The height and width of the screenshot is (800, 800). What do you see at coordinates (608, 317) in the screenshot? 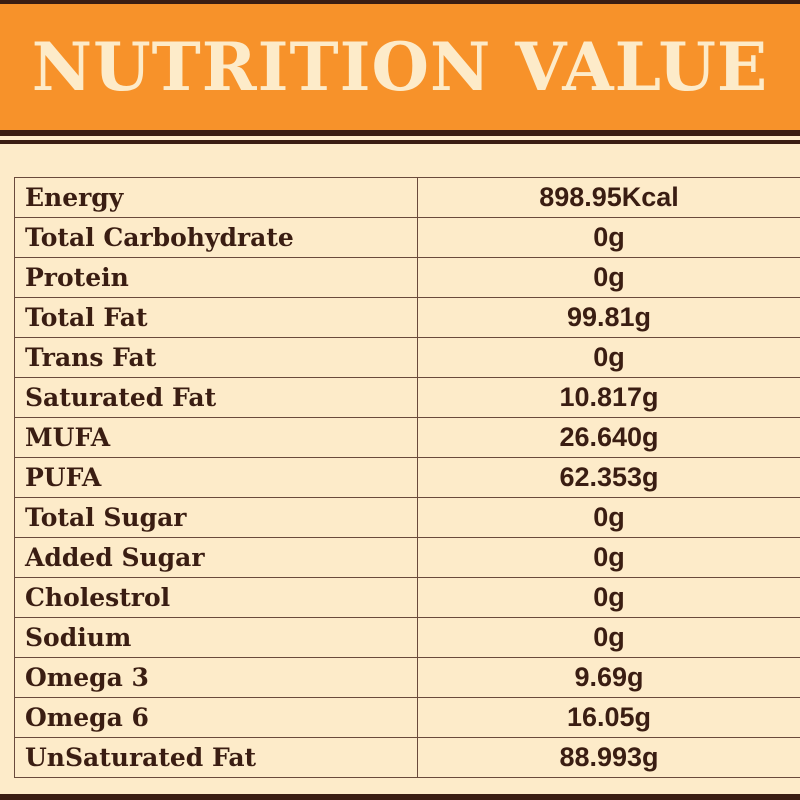
I see `nutrient-value: 99.81g` at bounding box center [608, 317].